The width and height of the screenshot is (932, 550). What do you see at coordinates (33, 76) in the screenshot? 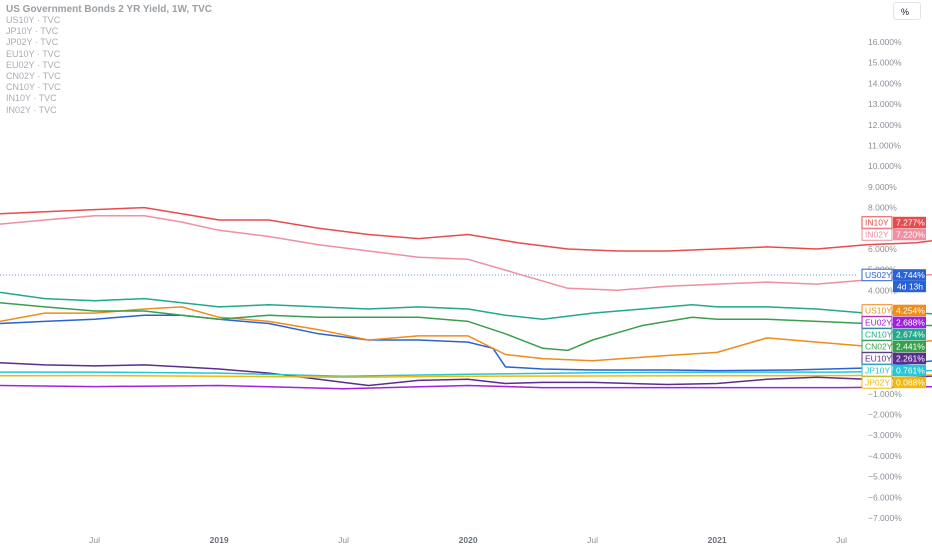
I see `legend-item-cn02y: CN02Y · TVC` at bounding box center [33, 76].